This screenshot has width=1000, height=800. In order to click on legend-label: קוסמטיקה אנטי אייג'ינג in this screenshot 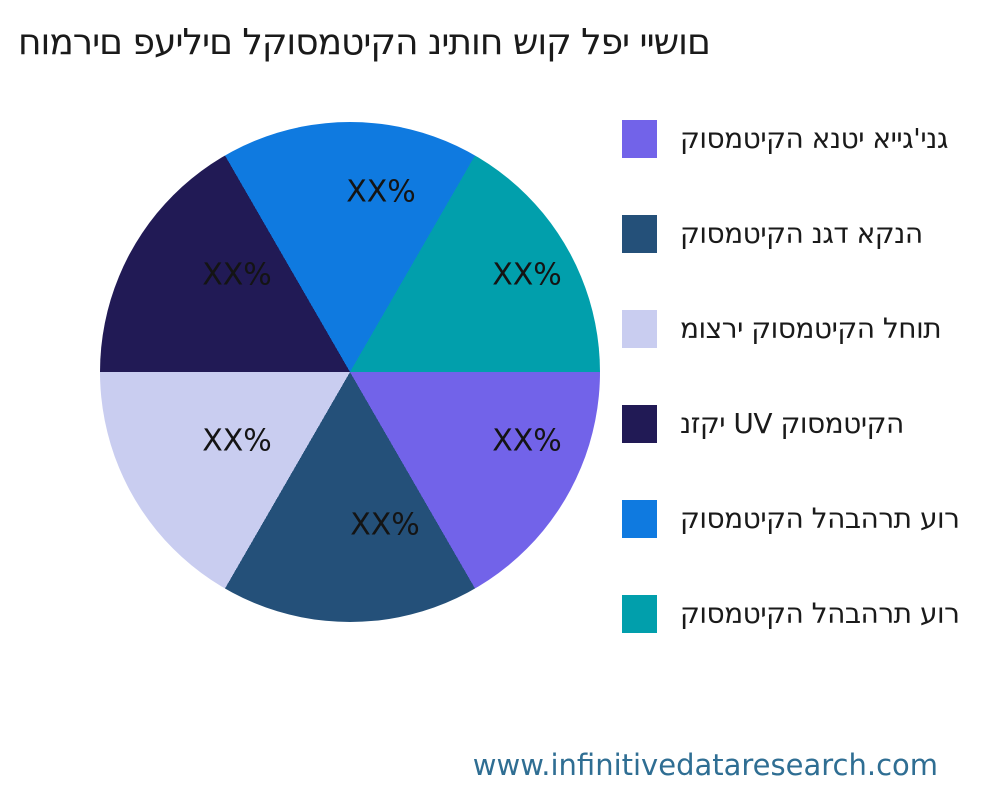, I will do `click(814, 138)`.